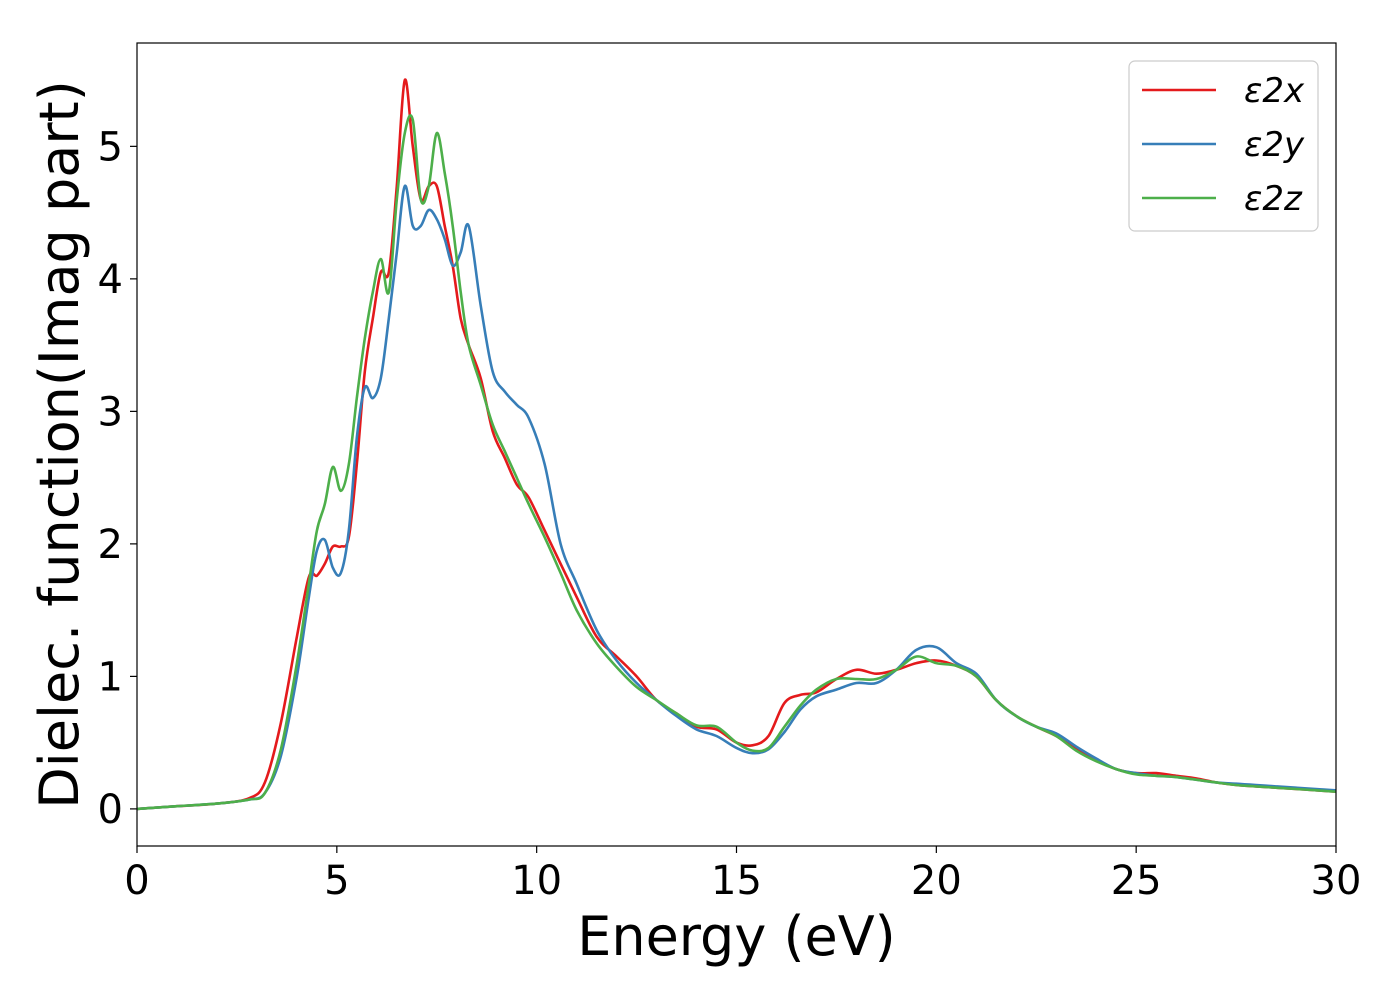 The height and width of the screenshot is (1000, 1400). What do you see at coordinates (59, 444) in the screenshot?
I see `y-axis-title: Dielec. function(Imag part)` at bounding box center [59, 444].